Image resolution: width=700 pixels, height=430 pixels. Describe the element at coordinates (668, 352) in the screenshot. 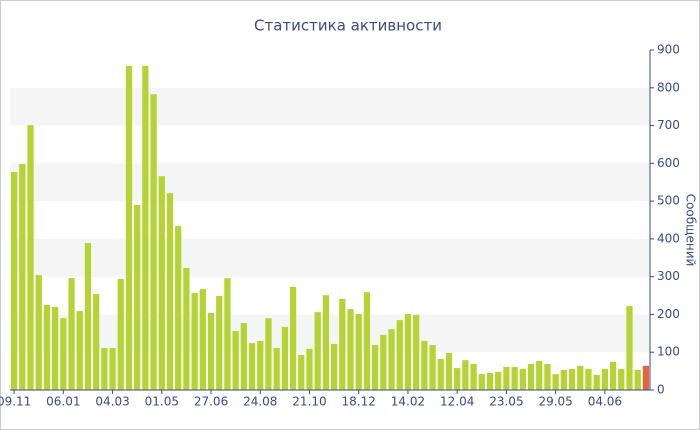

I see `y-tick-label: 100` at that location.